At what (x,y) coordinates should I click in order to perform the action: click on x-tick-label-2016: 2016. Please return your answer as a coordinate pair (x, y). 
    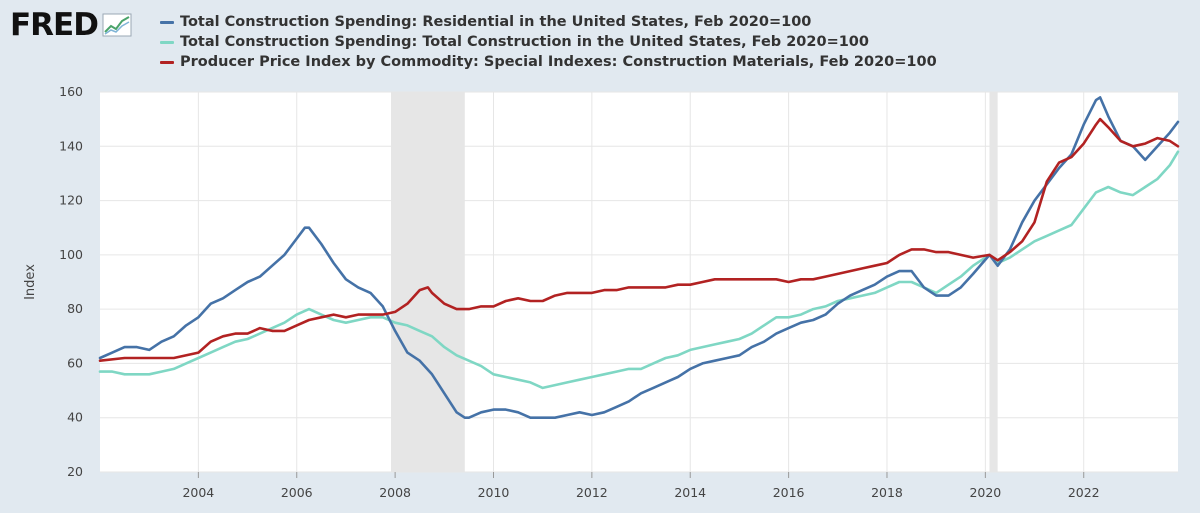
    Looking at the image, I should click on (789, 492).